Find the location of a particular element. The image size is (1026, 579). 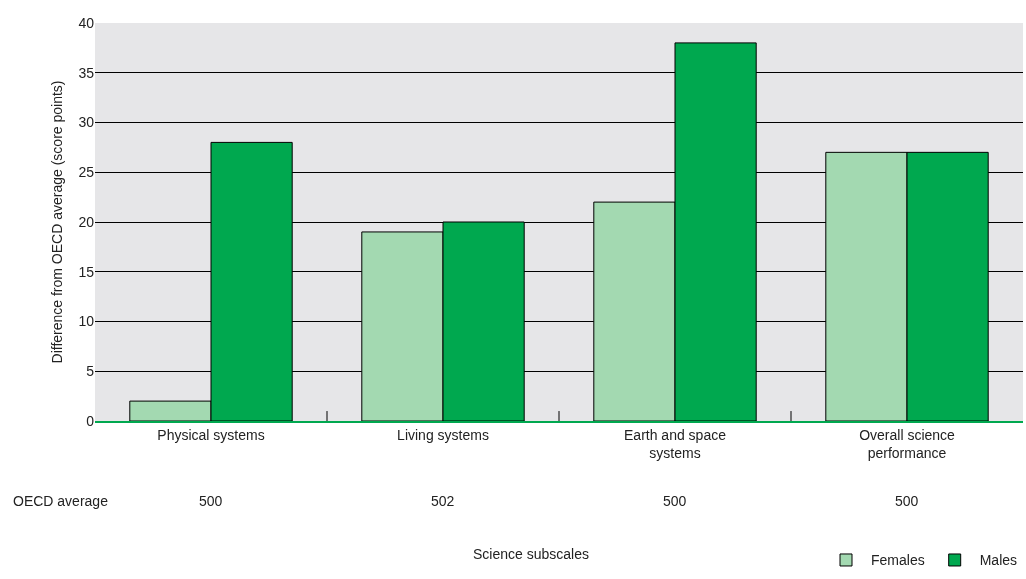

x-tick-label: Physical systems is located at coordinates (211, 434).